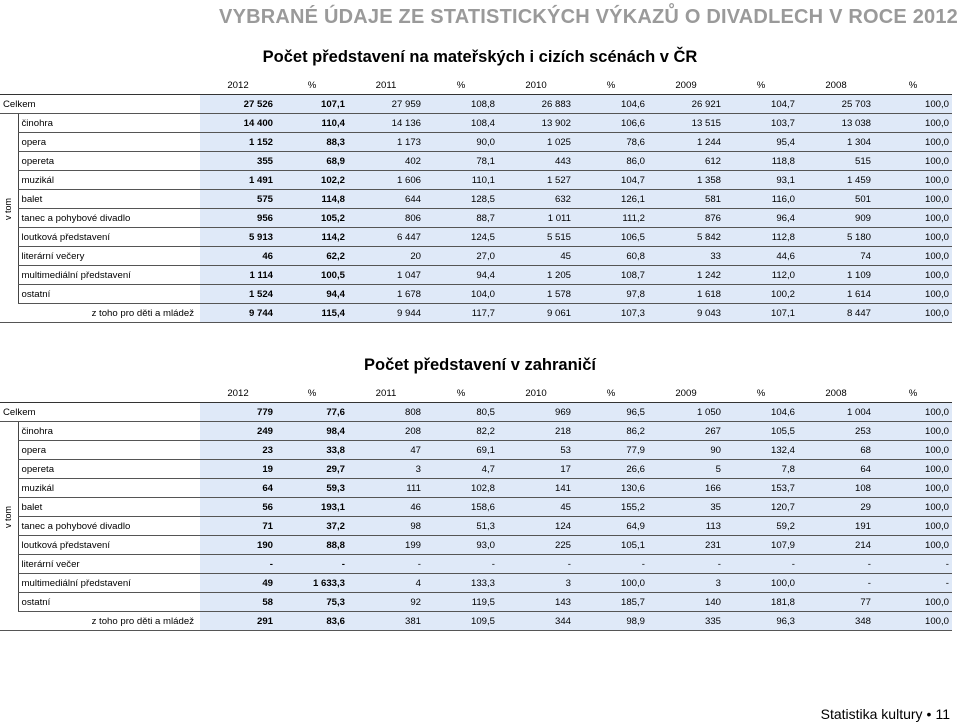 This screenshot has width=960, height=726. What do you see at coordinates (312, 469) in the screenshot?
I see `table-cell: 29,7` at bounding box center [312, 469].